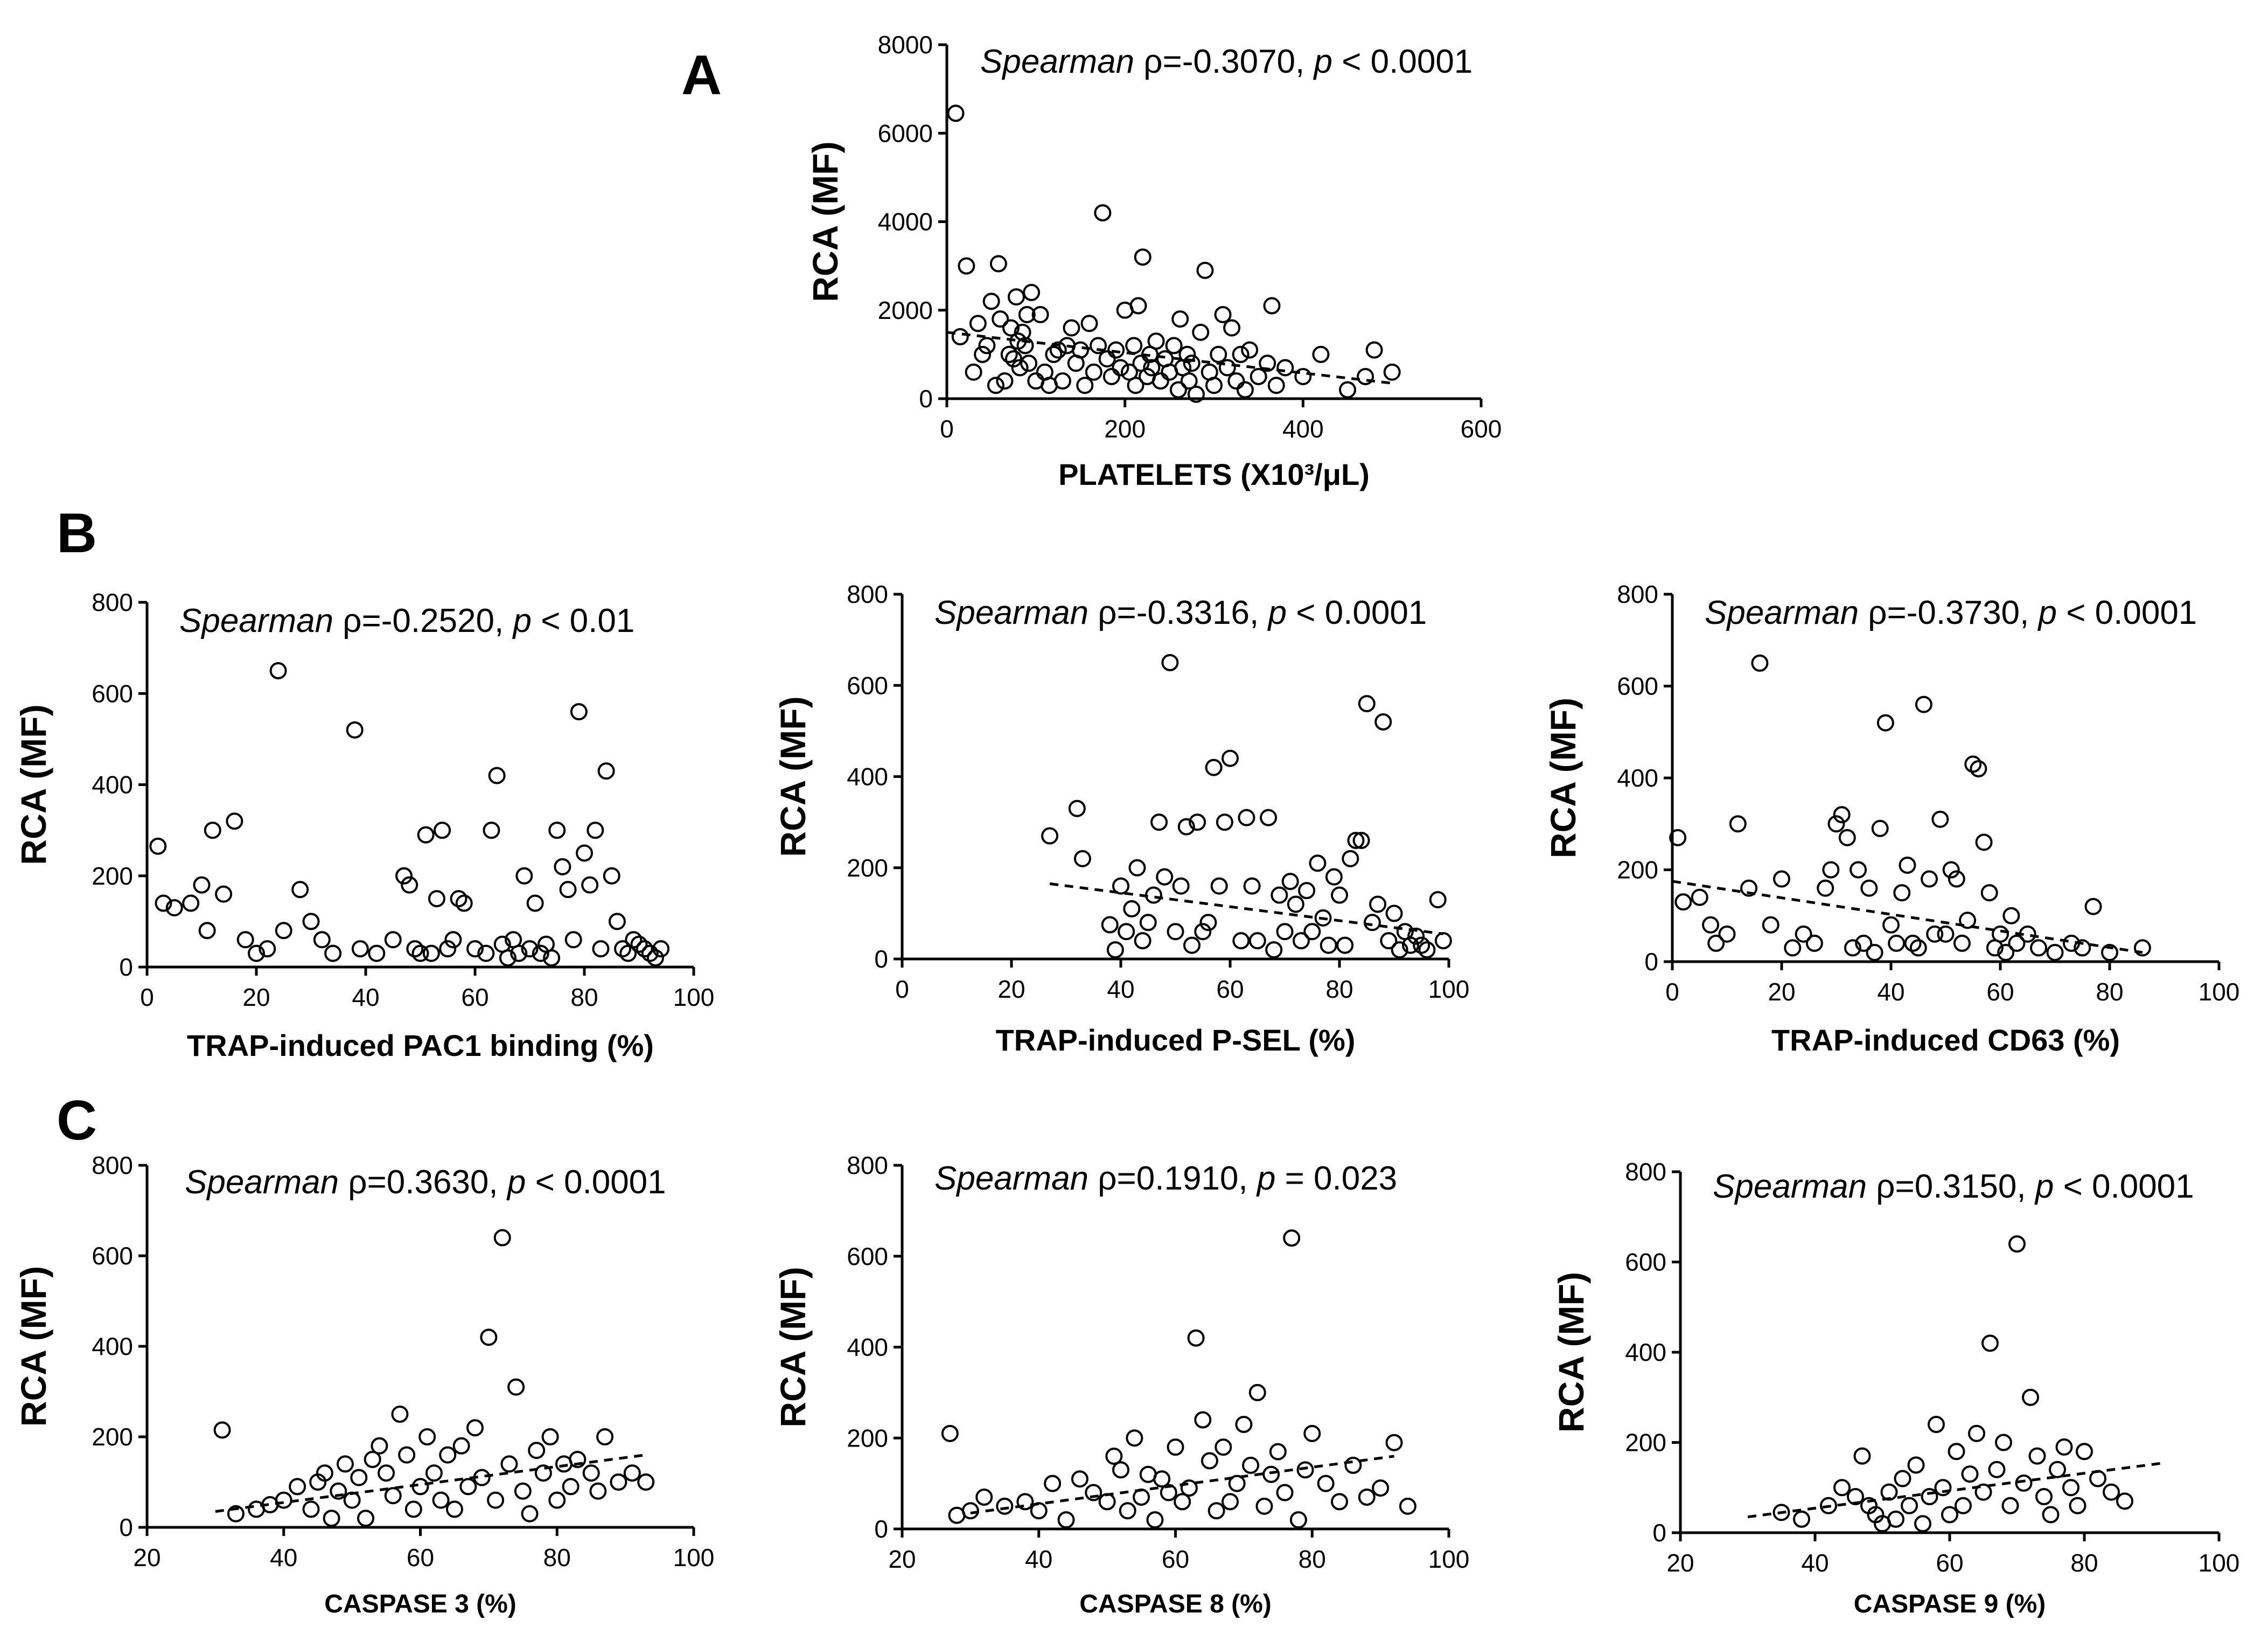 The image size is (2268, 1634). Describe the element at coordinates (596, 1182) in the screenshot. I see `annotation-part: < 0.0001` at that location.